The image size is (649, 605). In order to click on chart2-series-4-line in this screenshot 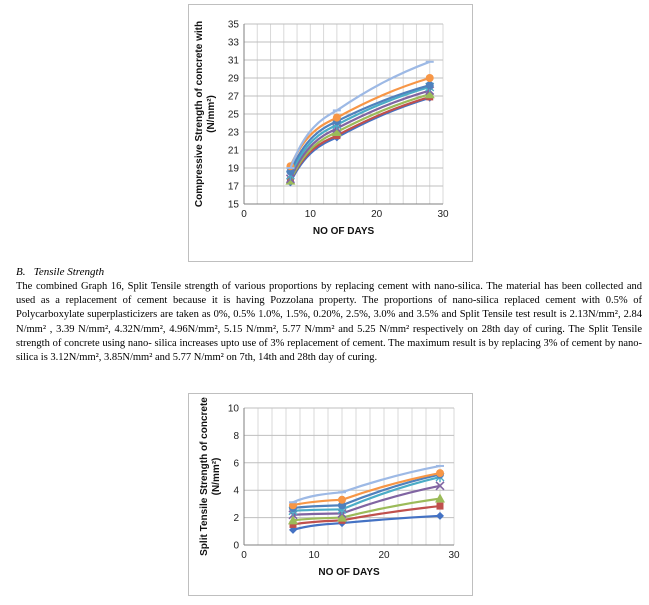, I will do `click(366, 500)`.